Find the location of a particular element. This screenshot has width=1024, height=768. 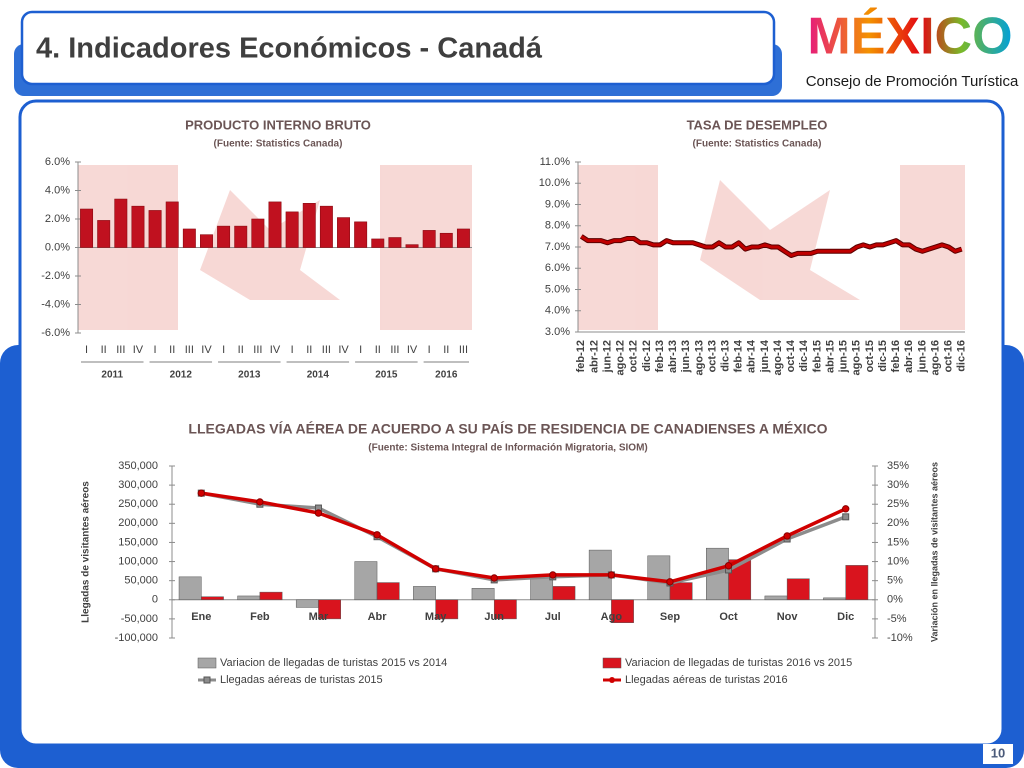

x-tick-label: feb-16 is located at coordinates (896, 356).